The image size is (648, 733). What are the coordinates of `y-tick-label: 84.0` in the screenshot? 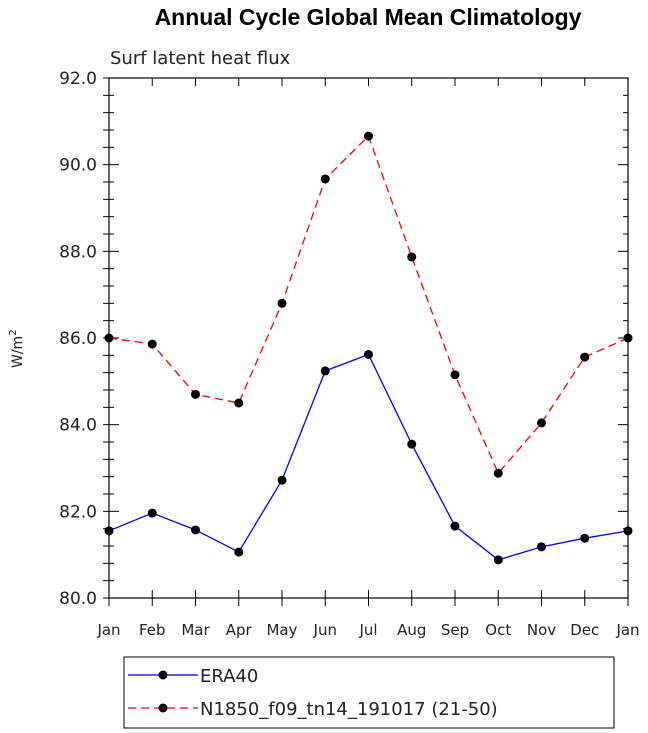 It's located at (78, 426).